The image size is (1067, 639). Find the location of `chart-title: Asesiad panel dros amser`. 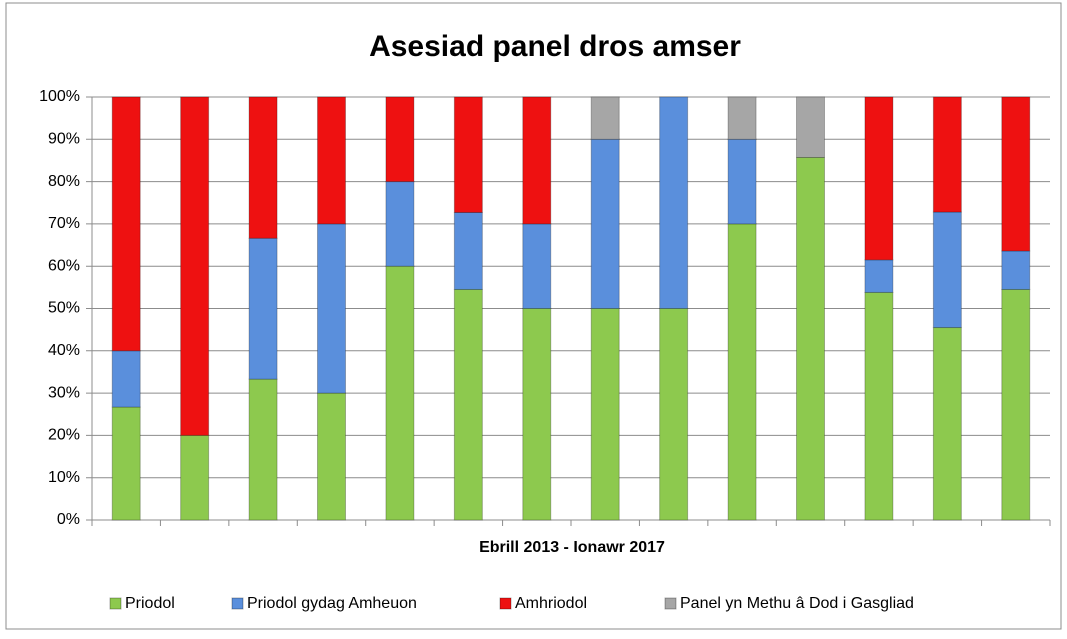

chart-title: Asesiad panel dros amser is located at coordinates (555, 46).